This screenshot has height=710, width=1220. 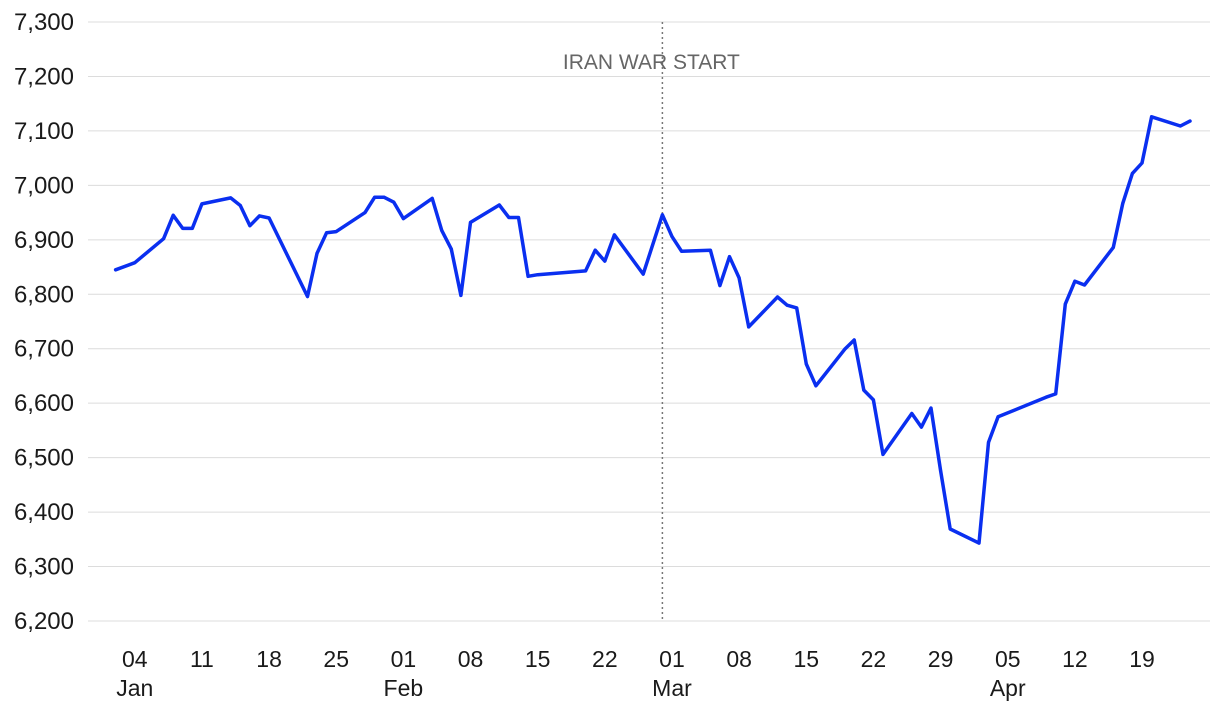 What do you see at coordinates (404, 688) in the screenshot?
I see `x-tick-month-label: Feb` at bounding box center [404, 688].